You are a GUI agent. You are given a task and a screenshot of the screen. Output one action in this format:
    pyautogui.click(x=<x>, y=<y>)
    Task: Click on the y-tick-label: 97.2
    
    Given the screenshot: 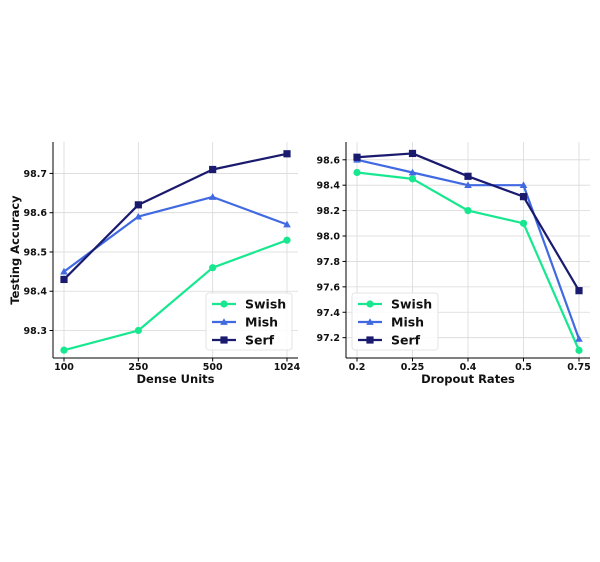 What is the action you would take?
    pyautogui.click(x=328, y=338)
    